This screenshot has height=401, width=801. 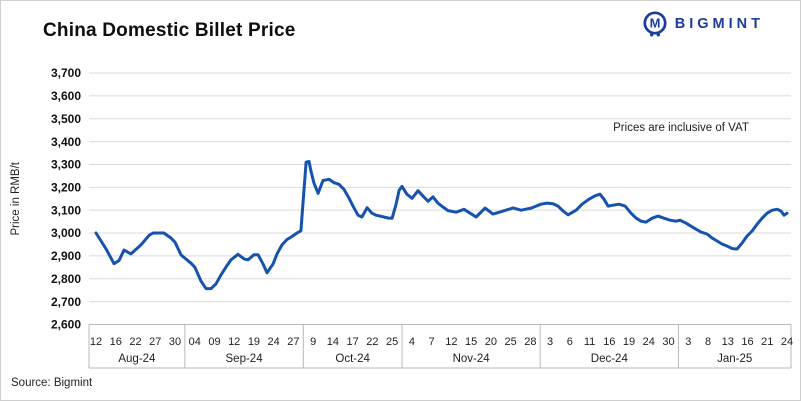 I want to click on y-tick-label: 2,700, so click(x=66, y=302).